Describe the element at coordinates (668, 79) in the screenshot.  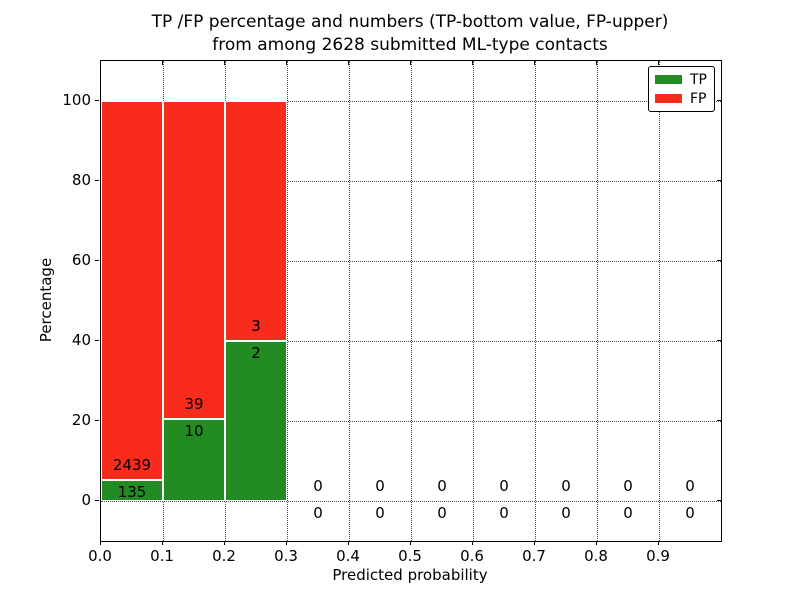
I see `legend-tp-swatch` at that location.